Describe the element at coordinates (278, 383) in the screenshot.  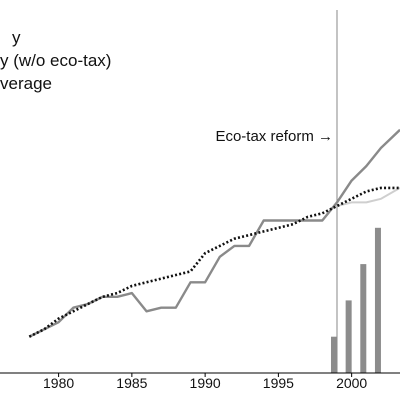
I see `x-tick-label-1995: 1995` at that location.